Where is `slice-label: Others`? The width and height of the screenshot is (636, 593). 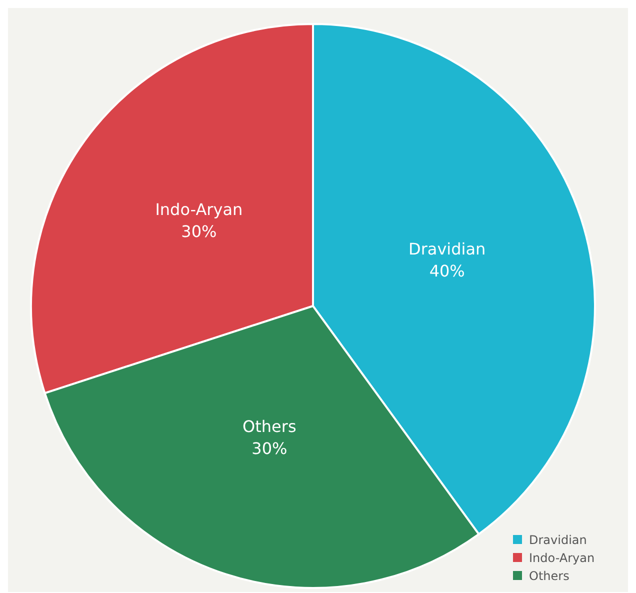
slice-label: Others is located at coordinates (269, 426).